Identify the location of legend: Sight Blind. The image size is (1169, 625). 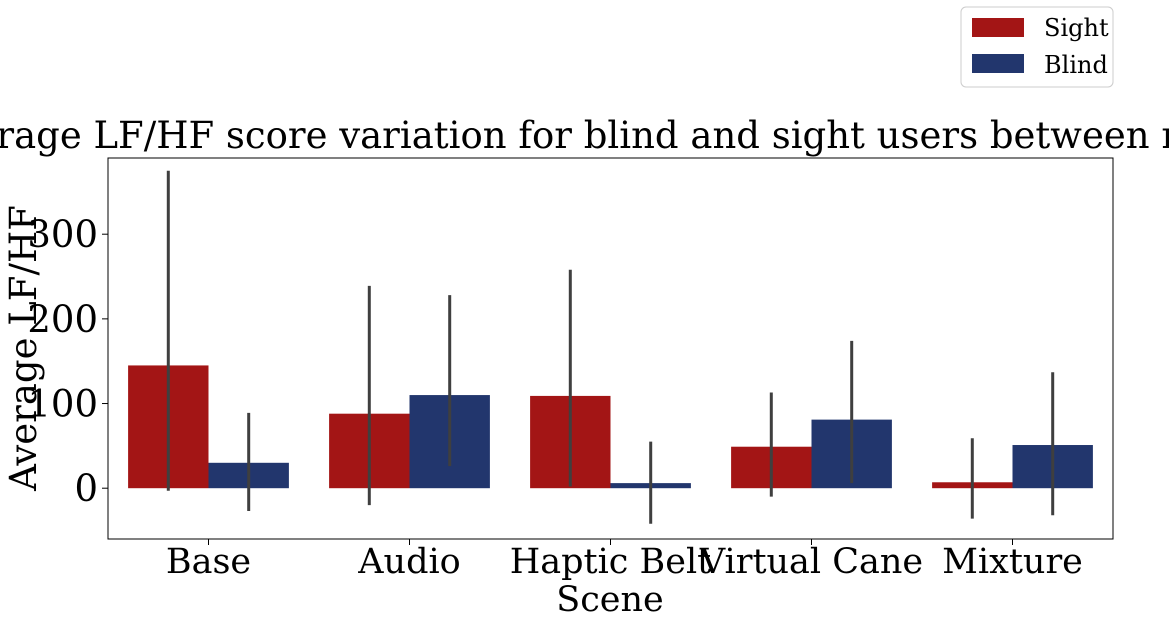
(1037, 47).